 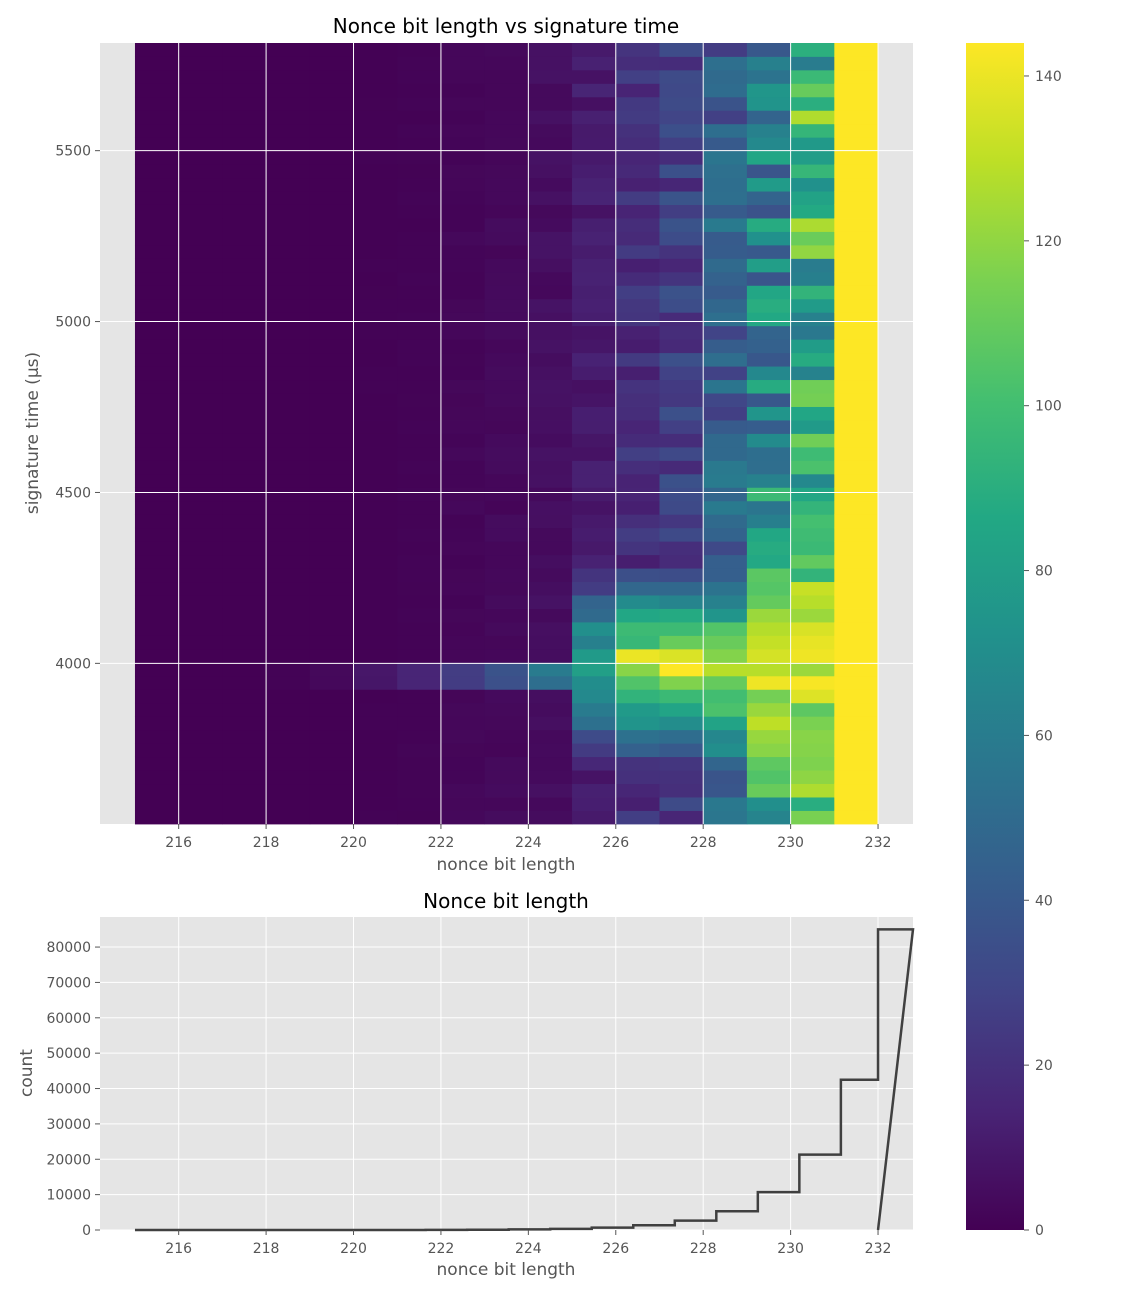 I want to click on heatmap-y-tick-label: 5000, so click(x=73, y=323).